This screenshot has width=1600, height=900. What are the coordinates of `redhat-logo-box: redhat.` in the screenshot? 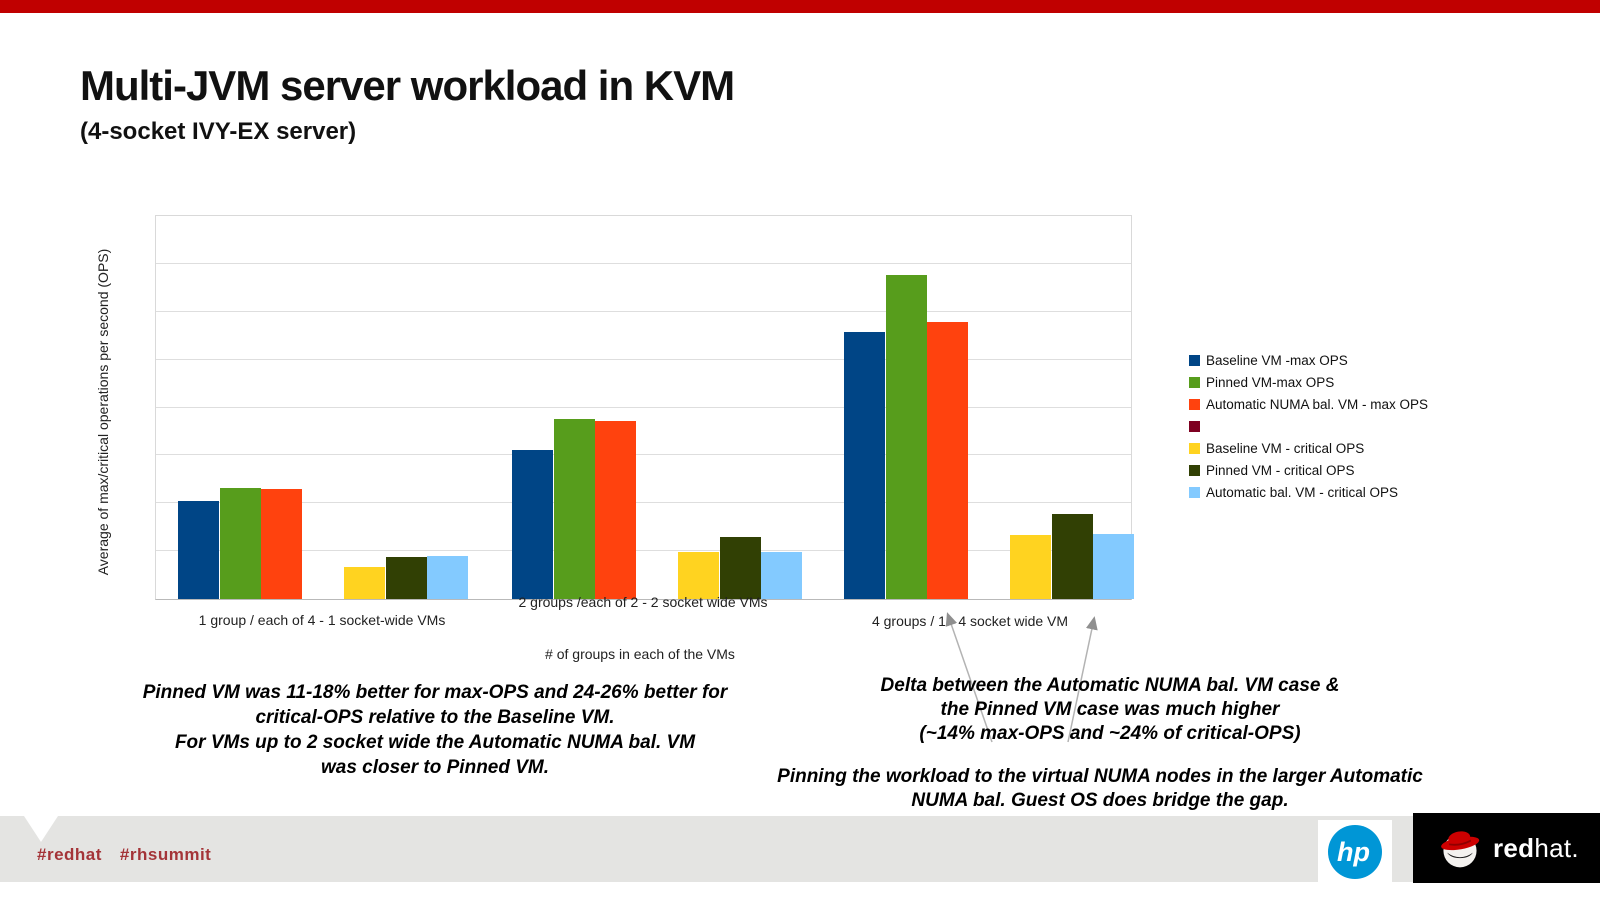 It's located at (1506, 848).